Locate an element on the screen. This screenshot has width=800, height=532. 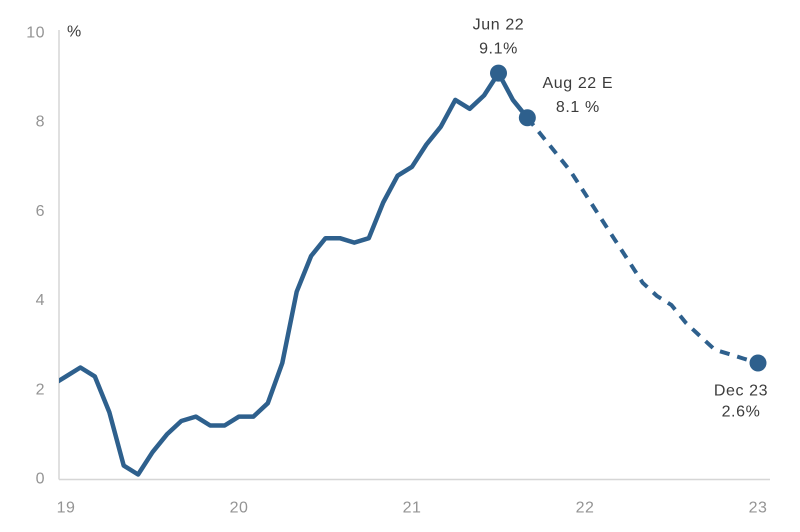
y-tick-label: 4 is located at coordinates (40, 300).